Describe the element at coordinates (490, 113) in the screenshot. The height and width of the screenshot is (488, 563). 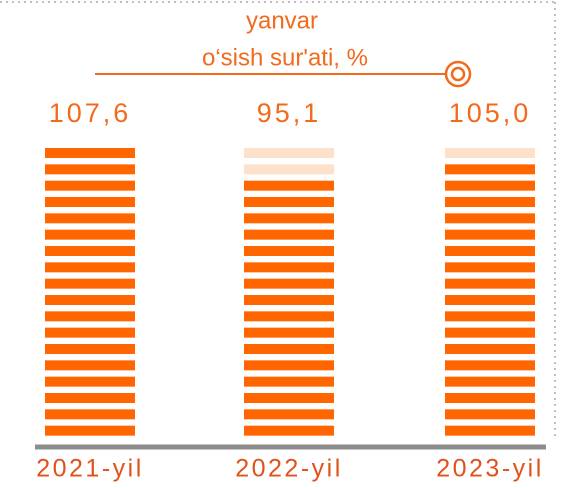
I see `value-label: 105,0` at that location.